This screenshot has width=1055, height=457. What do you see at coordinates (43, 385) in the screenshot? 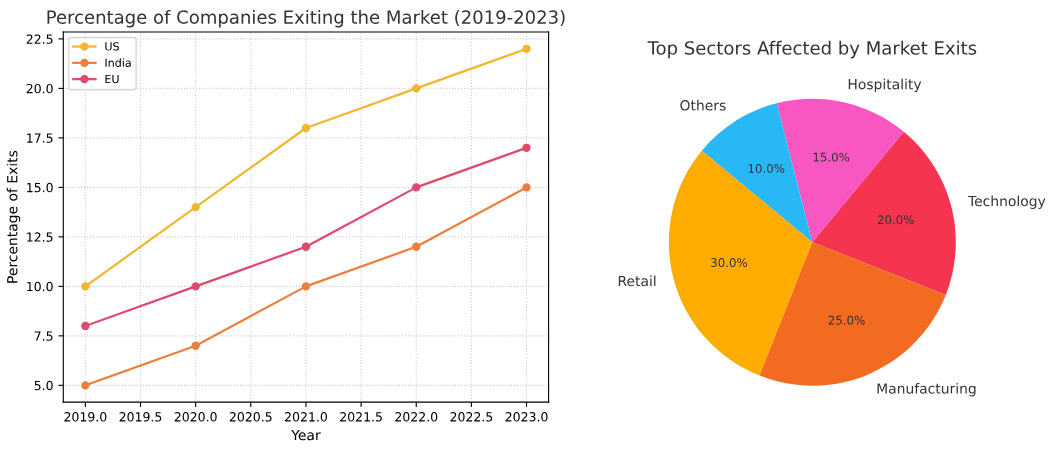
I see `y-tick-label: 5.0` at bounding box center [43, 385].